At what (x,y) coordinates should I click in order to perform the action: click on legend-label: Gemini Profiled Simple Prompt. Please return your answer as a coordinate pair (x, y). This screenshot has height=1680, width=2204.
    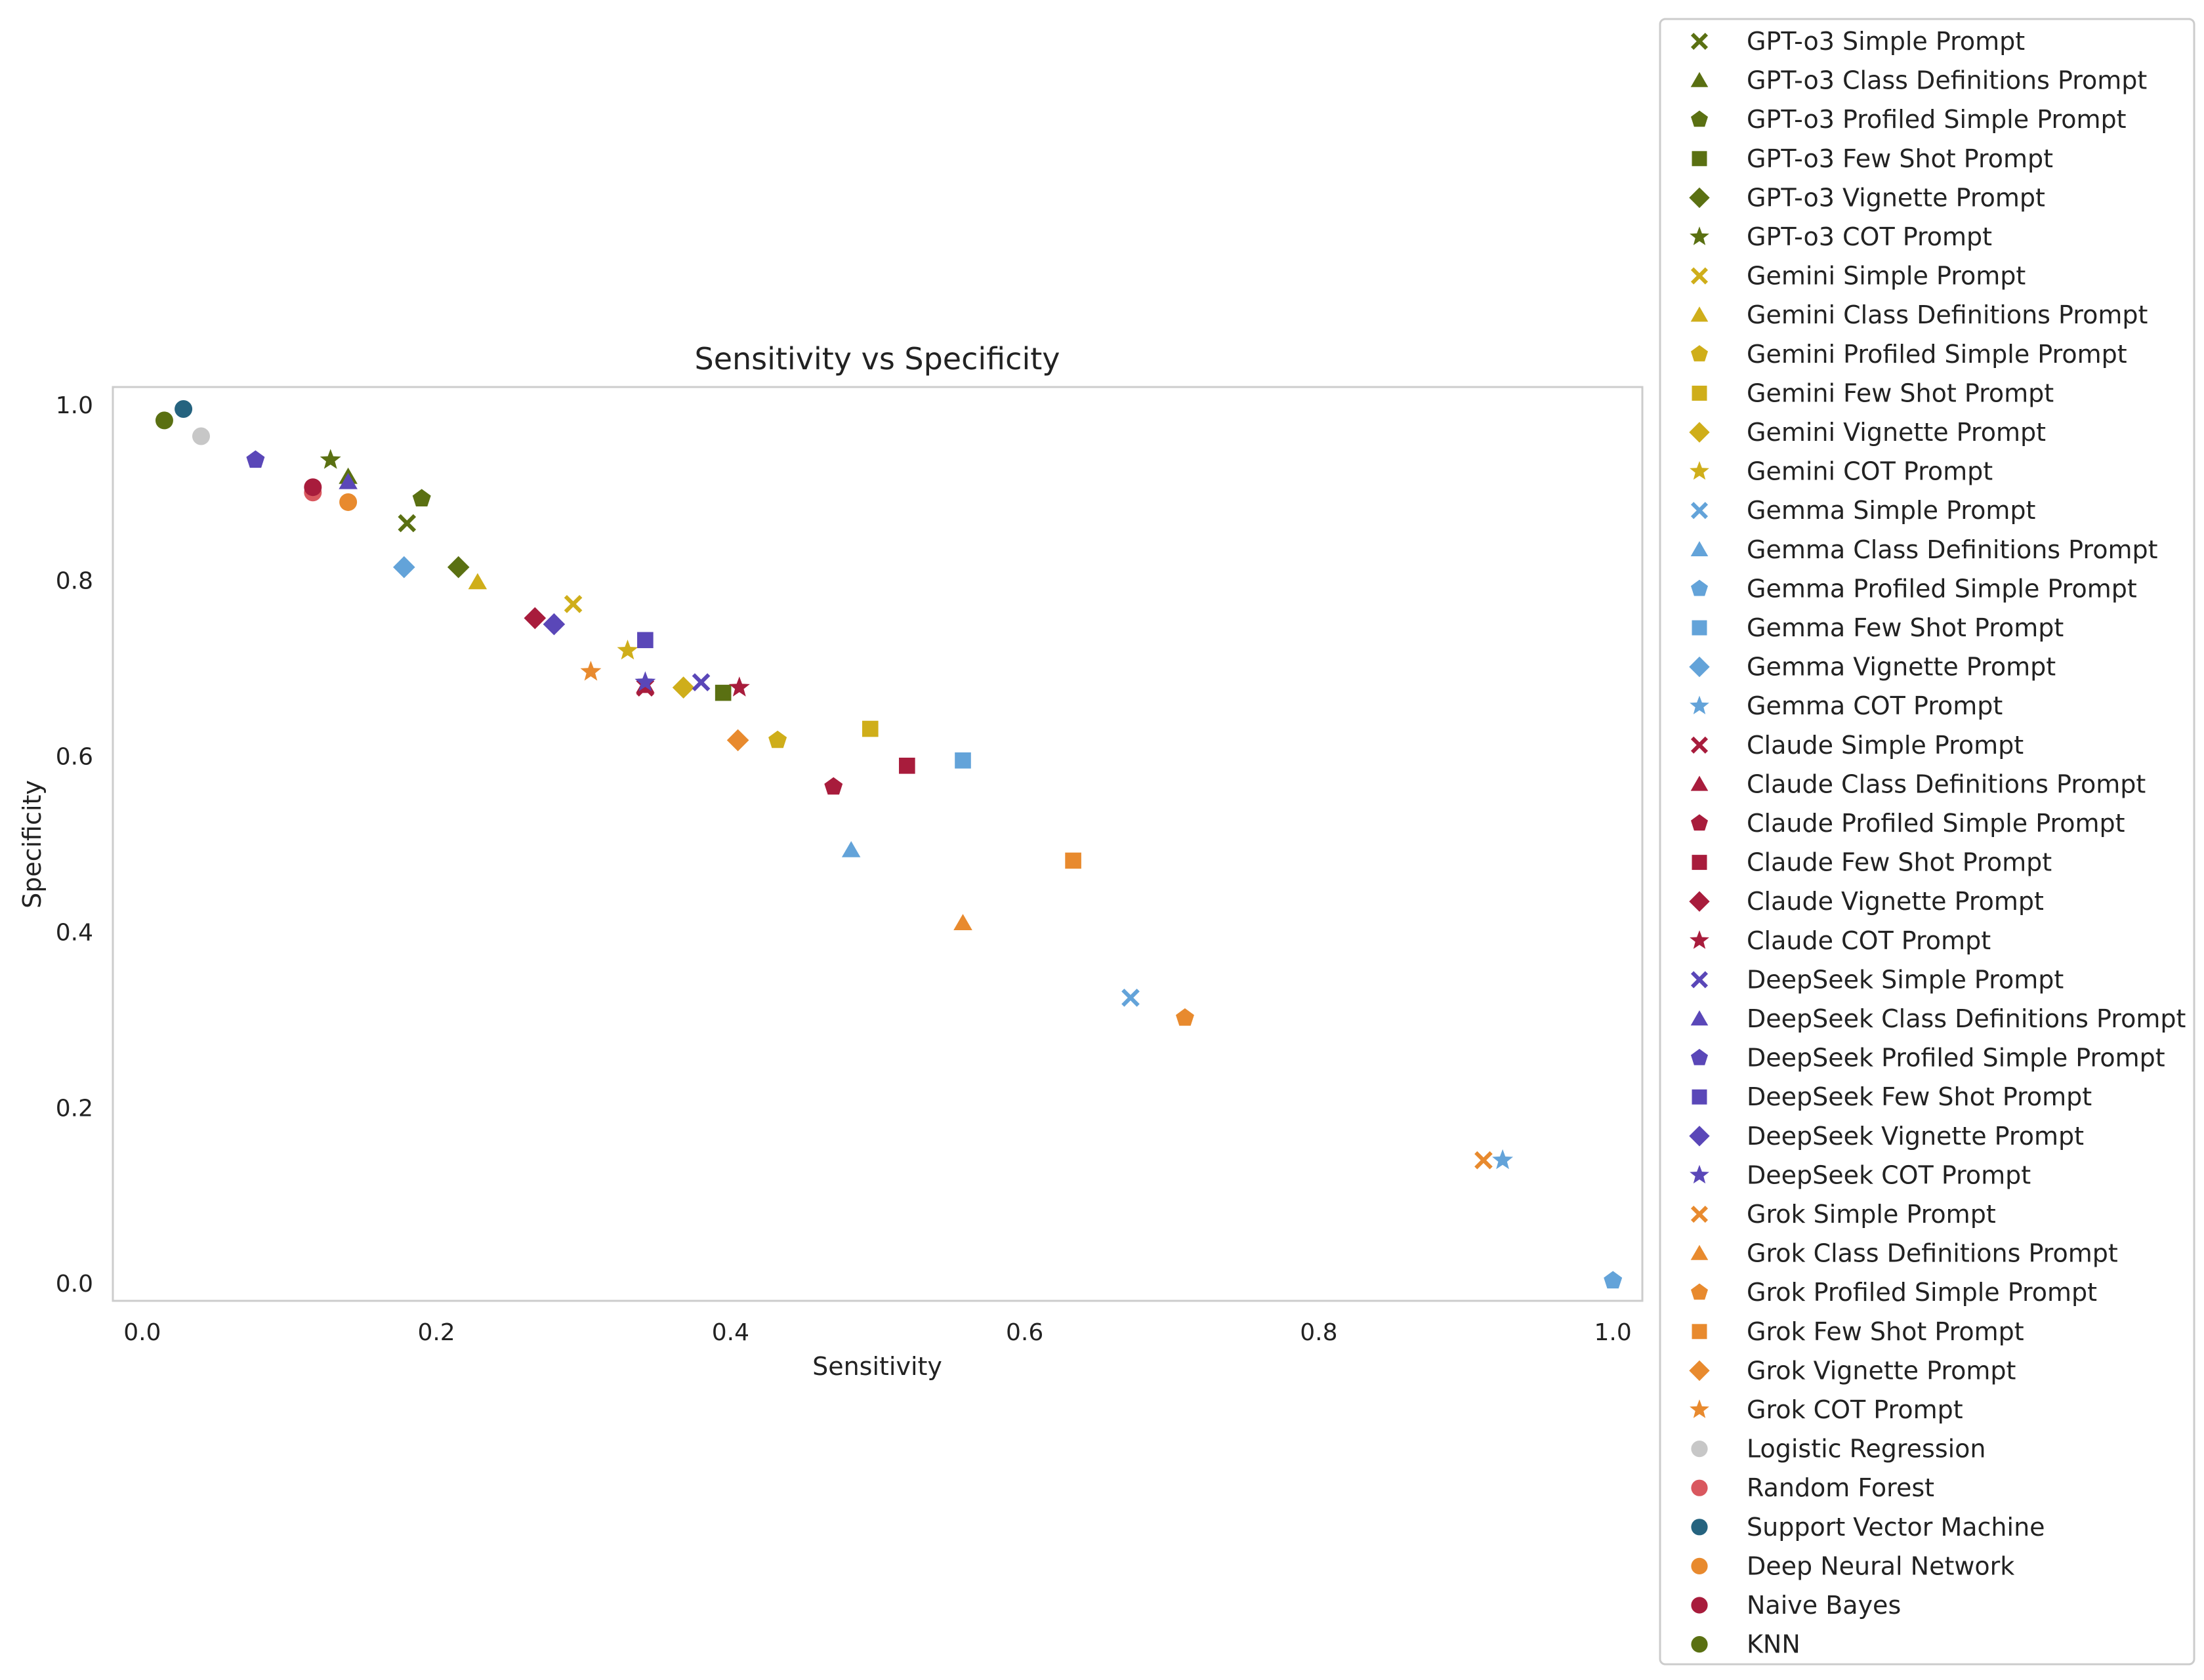
    Looking at the image, I should click on (1937, 354).